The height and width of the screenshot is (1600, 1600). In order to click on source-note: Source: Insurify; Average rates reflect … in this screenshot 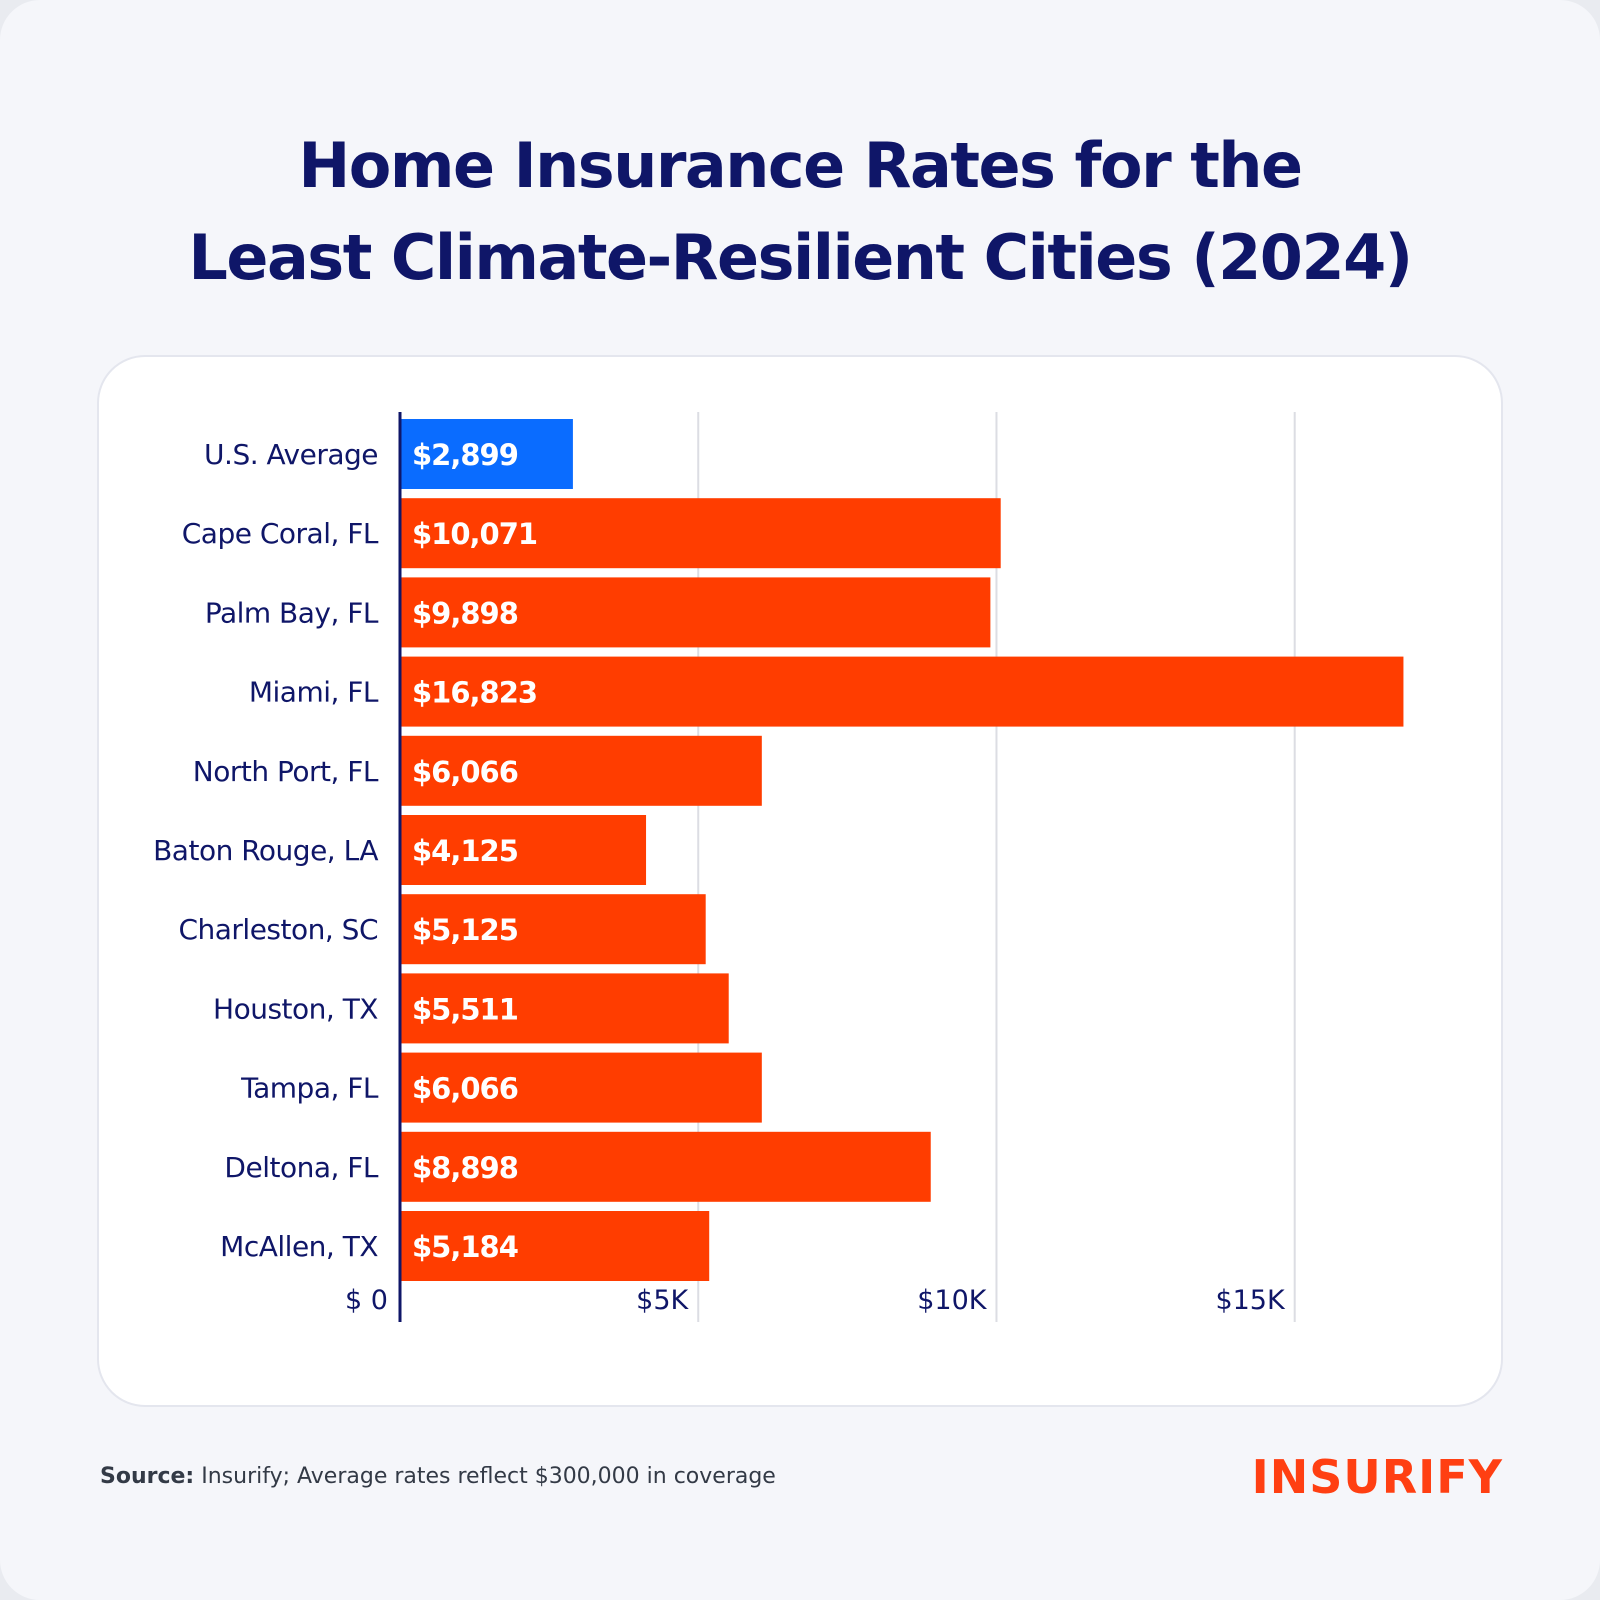, I will do `click(438, 1476)`.